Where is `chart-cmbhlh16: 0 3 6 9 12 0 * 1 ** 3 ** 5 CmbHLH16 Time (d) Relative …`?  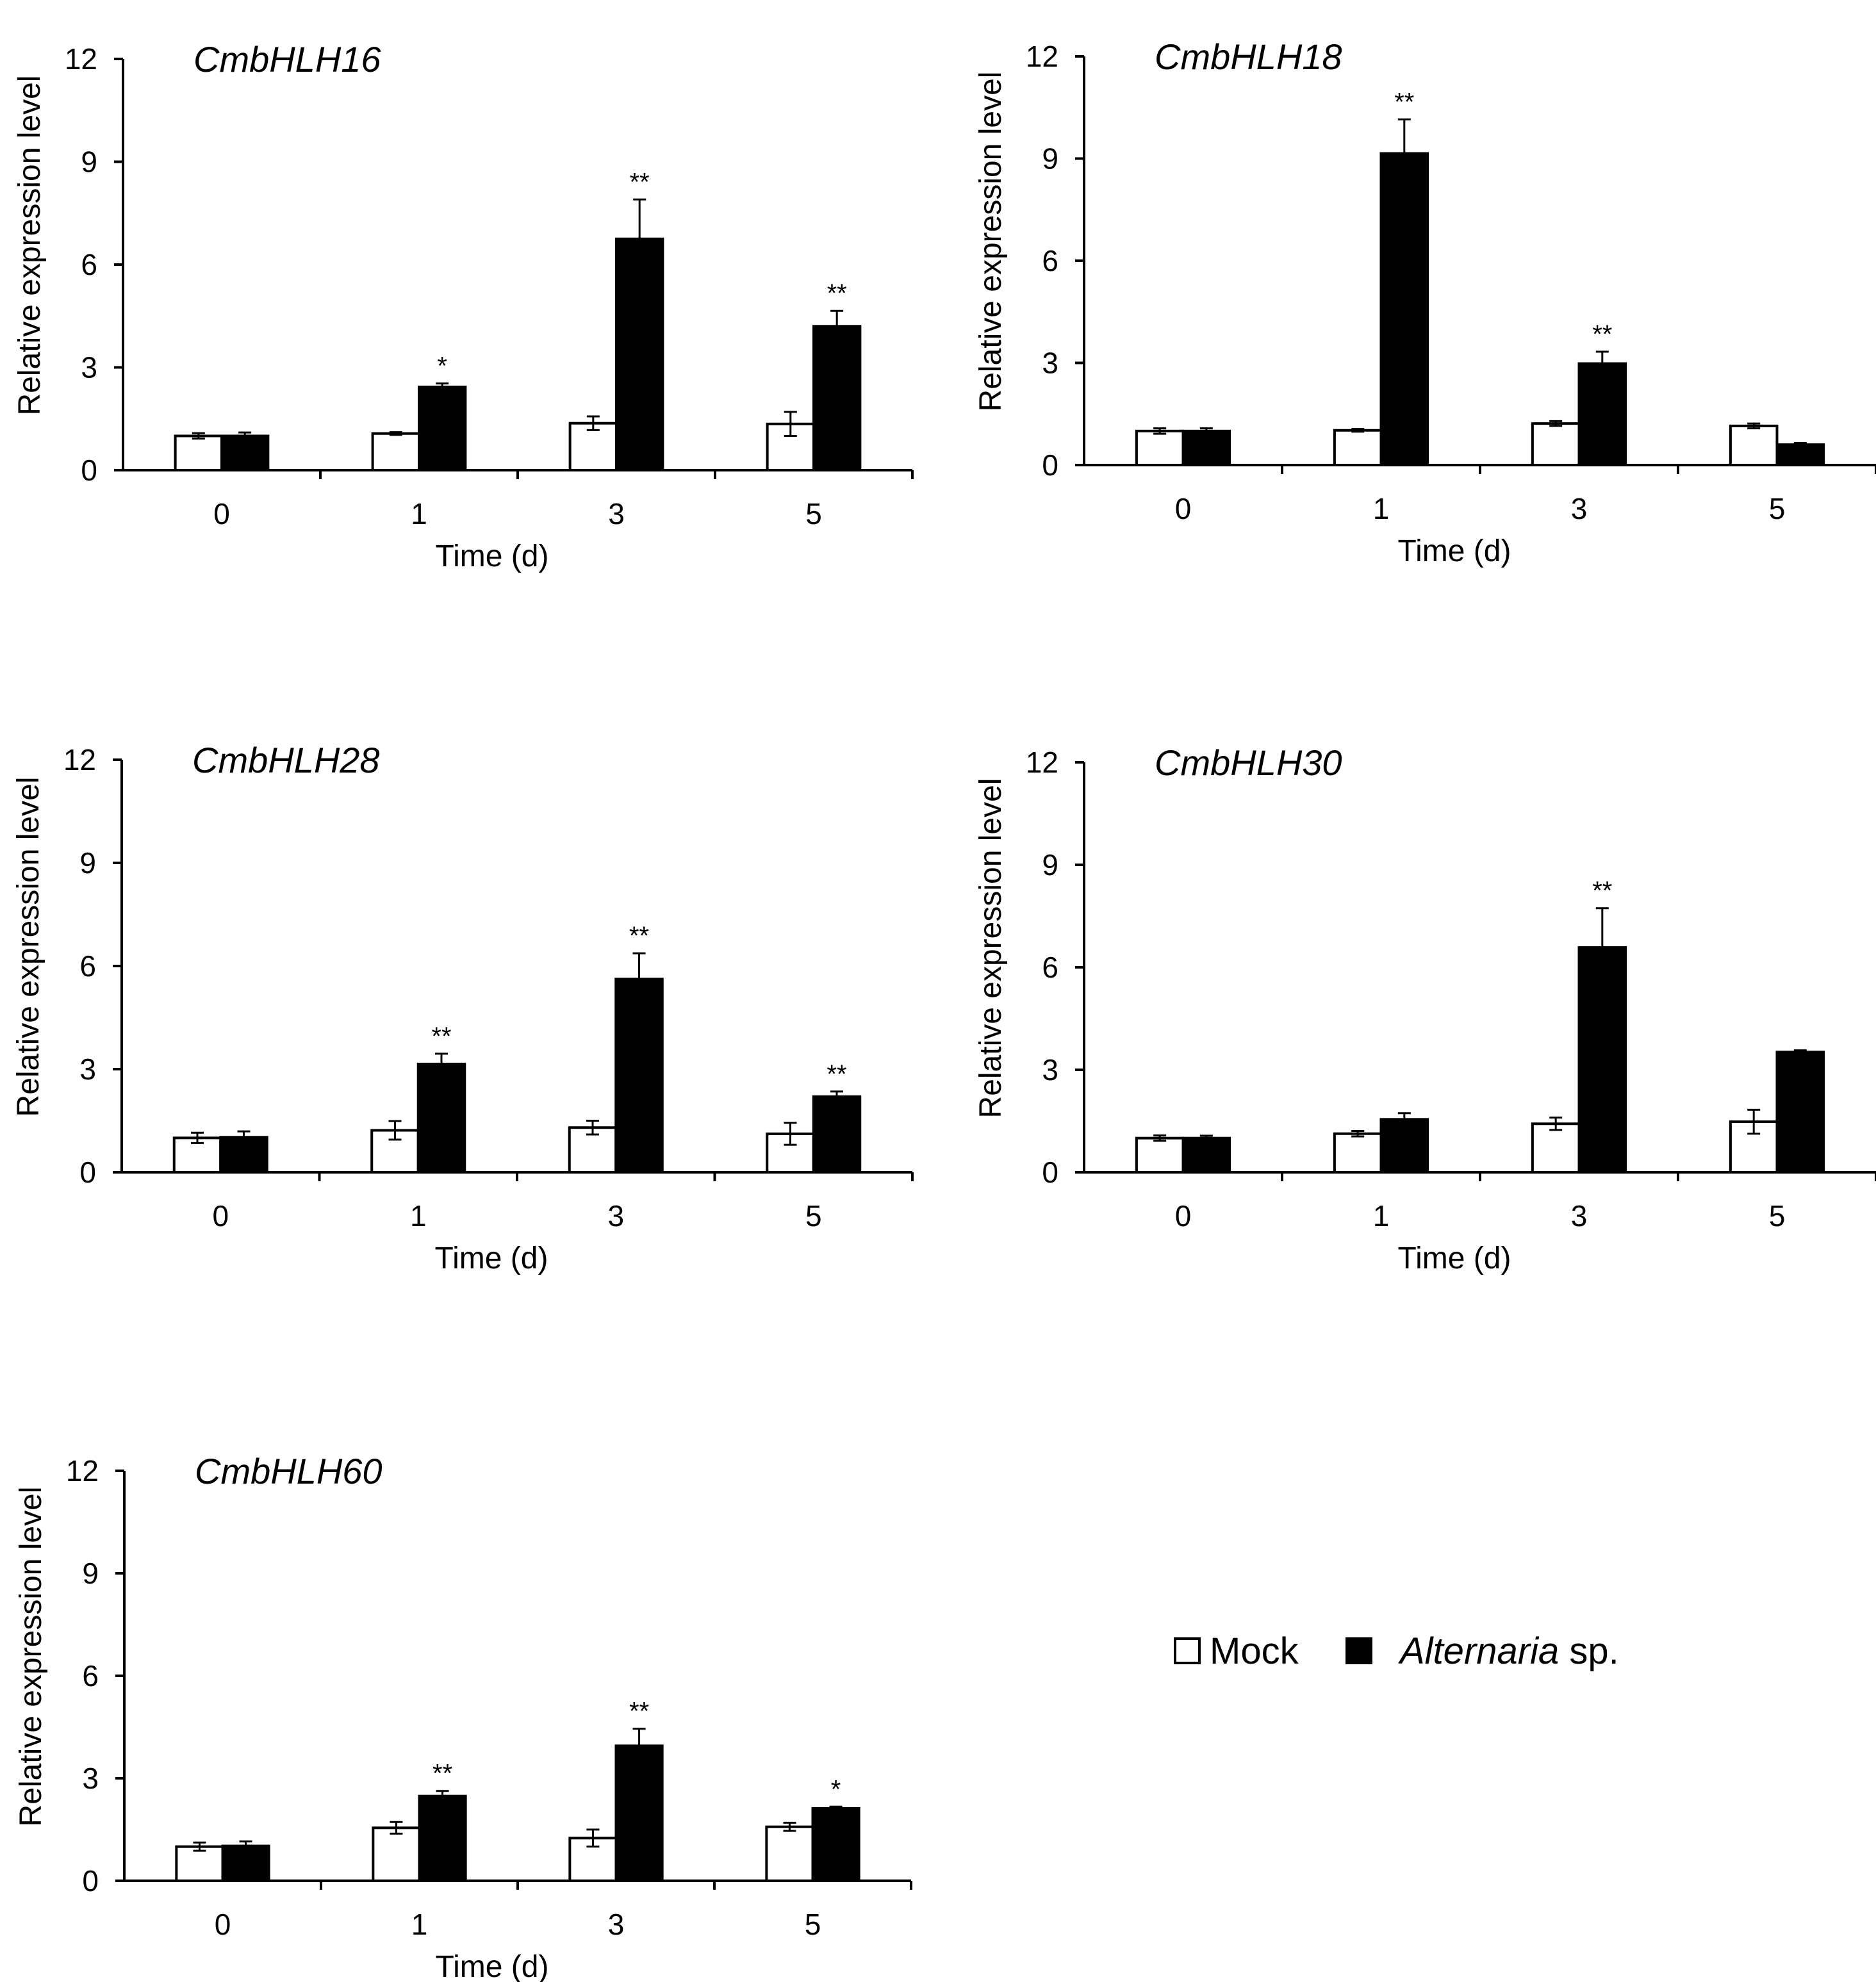 chart-cmbhlh16: 0 3 6 9 12 0 * 1 ** 3 ** 5 CmbHLH16 Time (d) Relative … is located at coordinates (463, 306).